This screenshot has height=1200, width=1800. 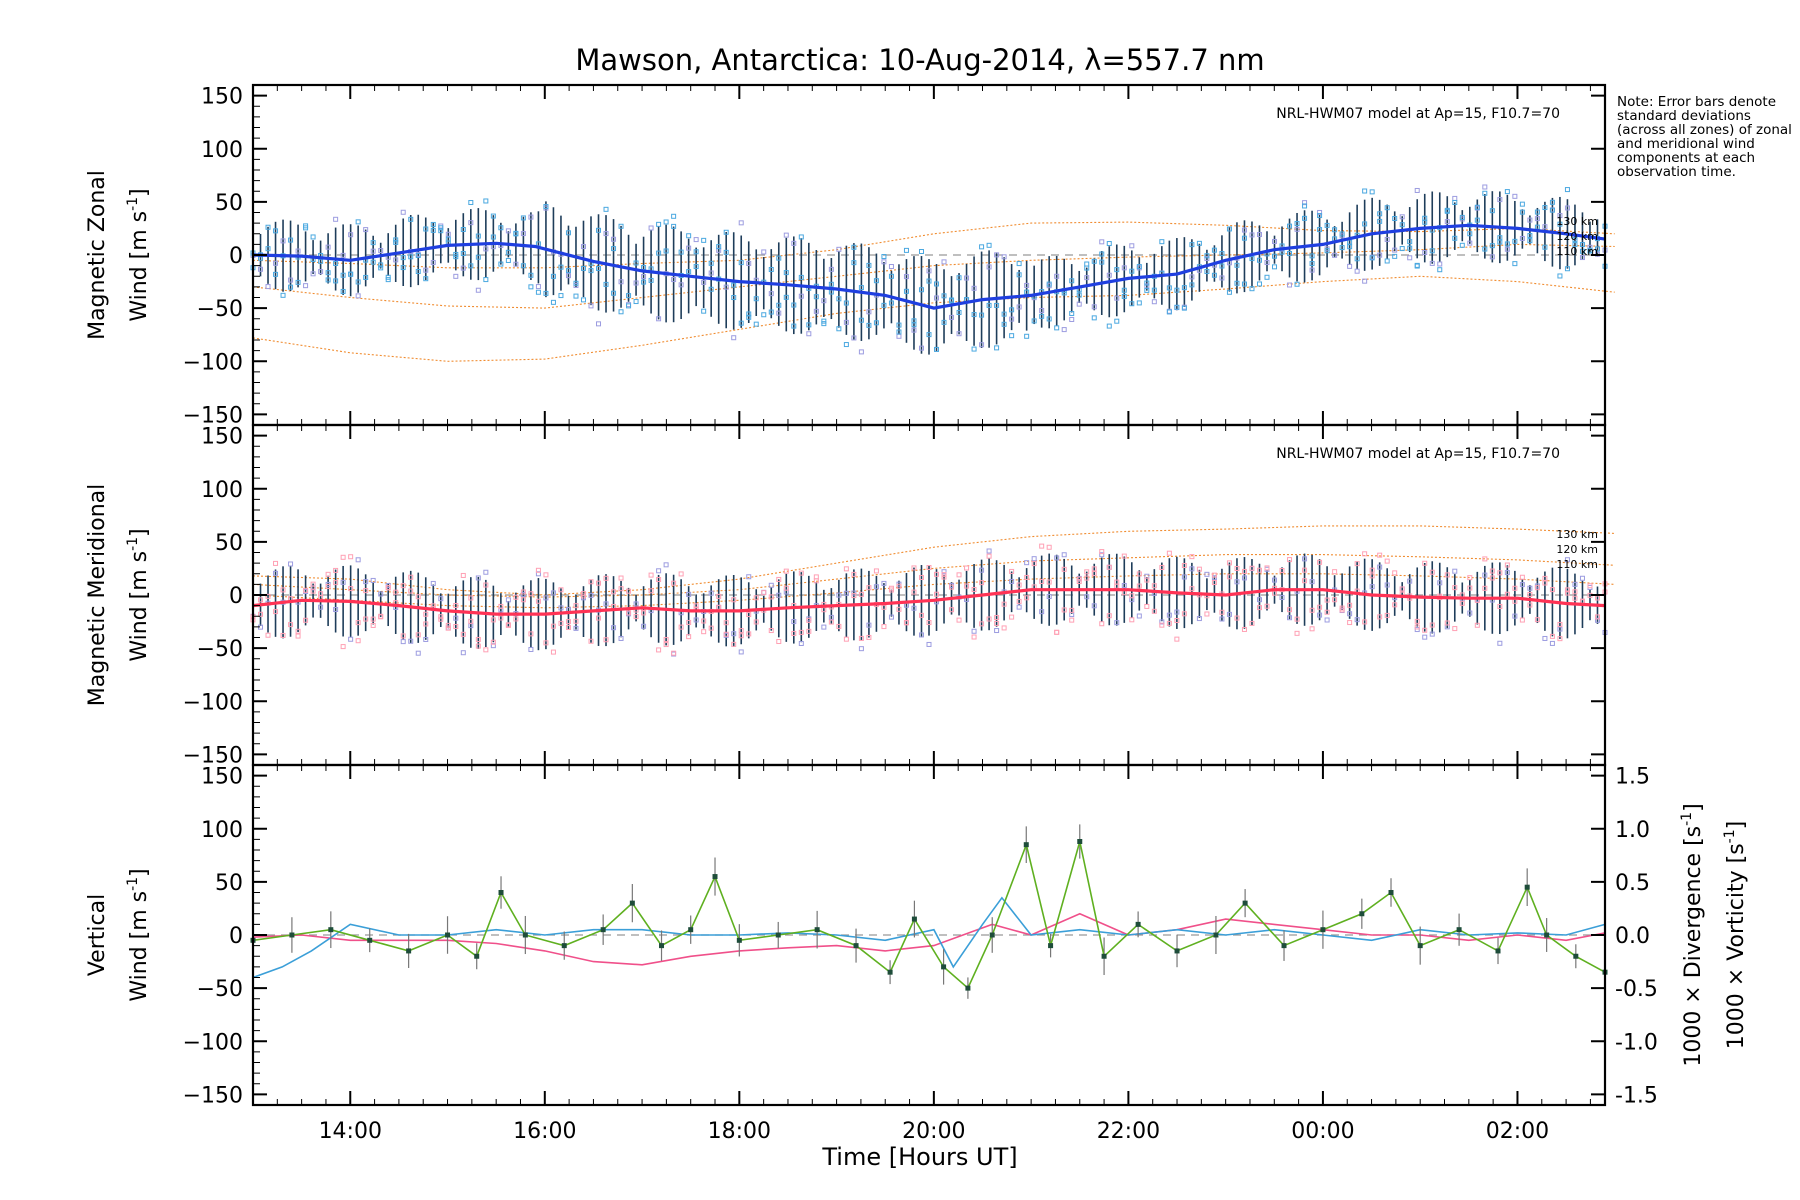 I want to click on y-label-line2: Wind [m s-1], so click(x=138, y=594).